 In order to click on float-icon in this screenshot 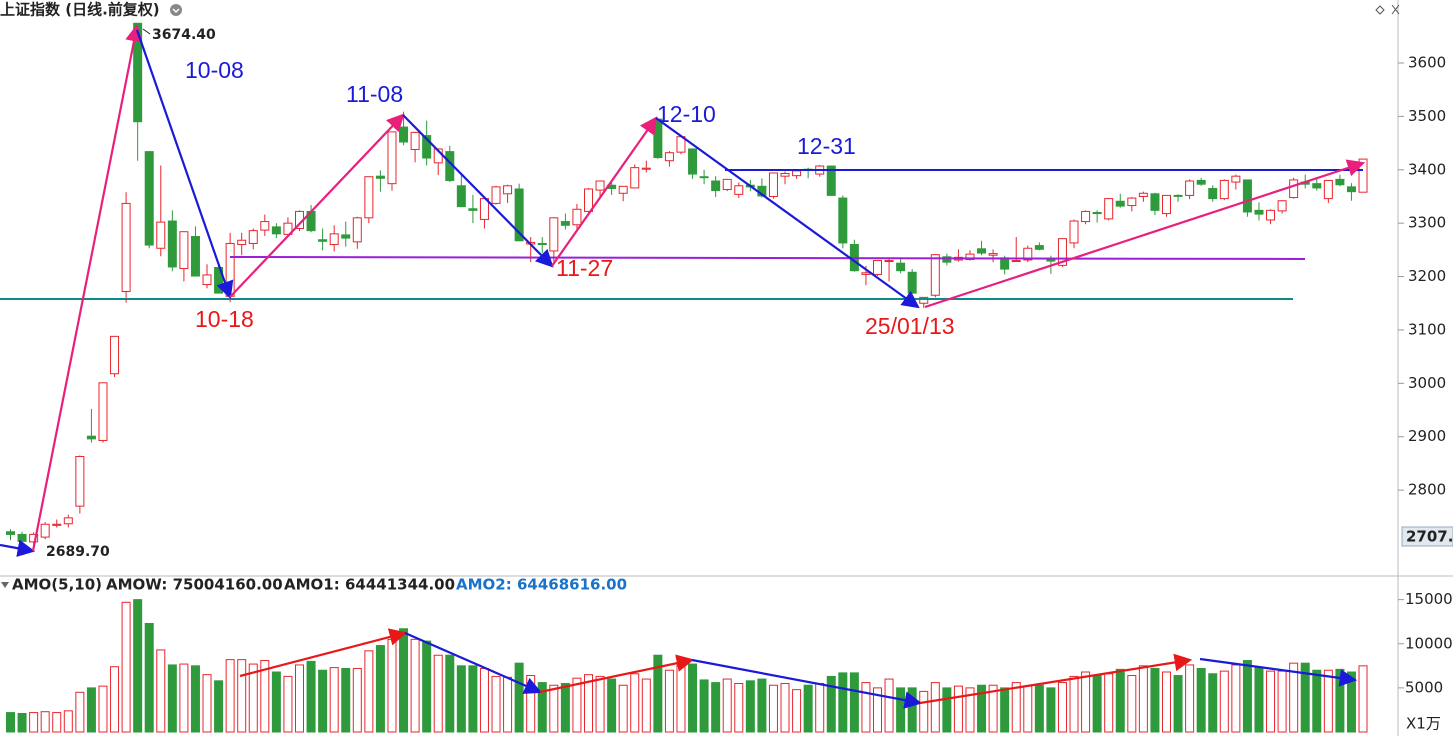, I will do `click(1380, 10)`.